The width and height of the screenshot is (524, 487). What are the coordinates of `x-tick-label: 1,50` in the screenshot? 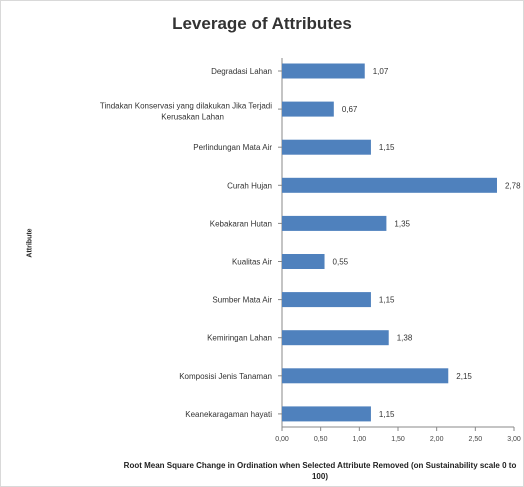 It's located at (398, 439).